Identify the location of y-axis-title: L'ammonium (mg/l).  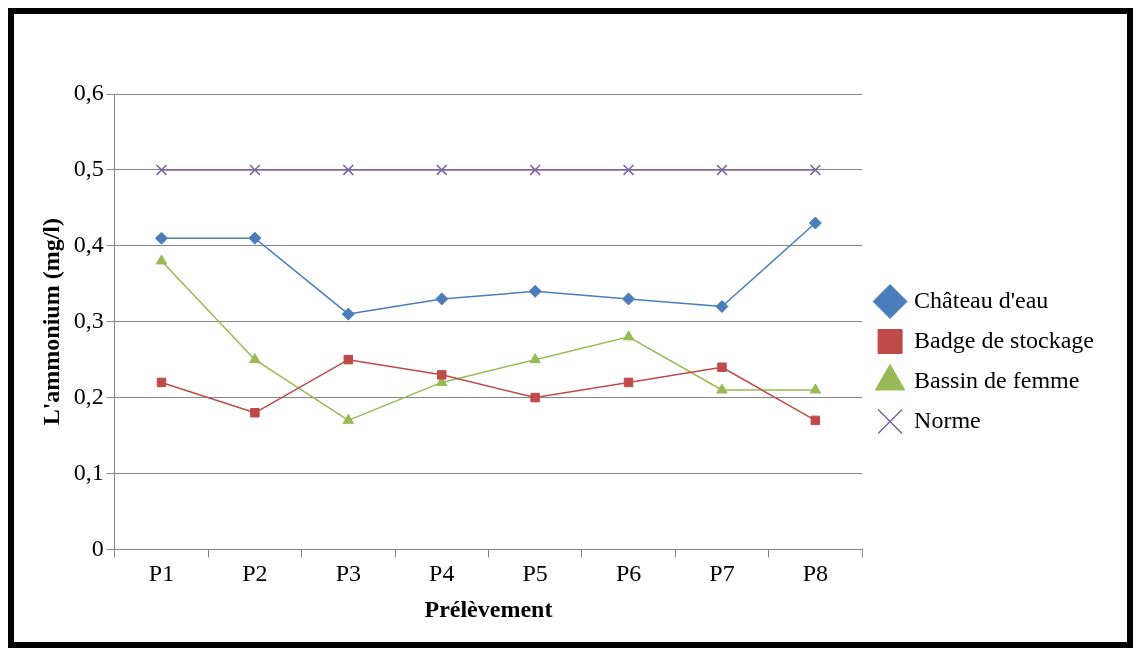
(50, 322).